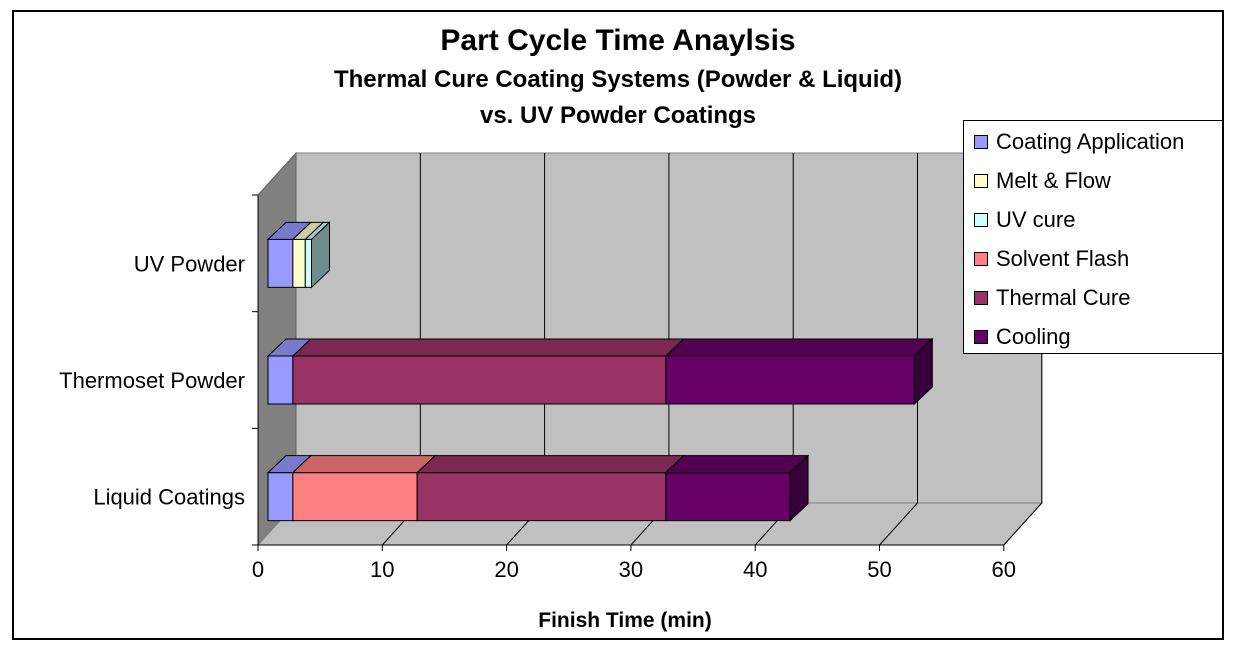 The width and height of the screenshot is (1236, 656). Describe the element at coordinates (1053, 180) in the screenshot. I see `legend-label: Melt & Flow` at that location.